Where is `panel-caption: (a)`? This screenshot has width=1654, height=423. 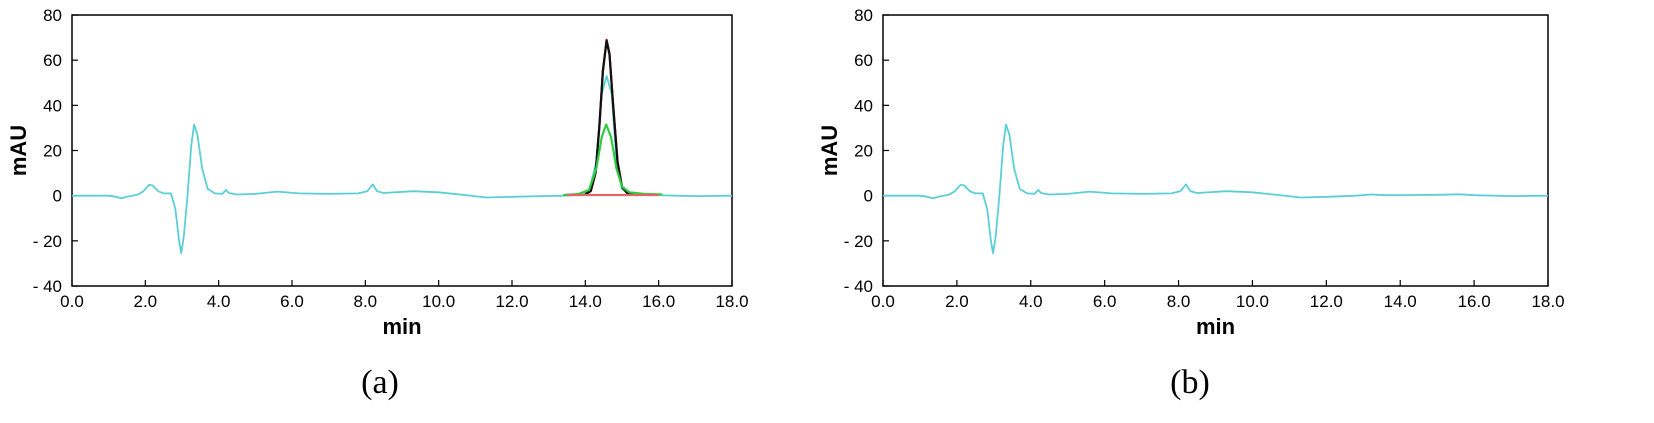 panel-caption: (a) is located at coordinates (380, 382).